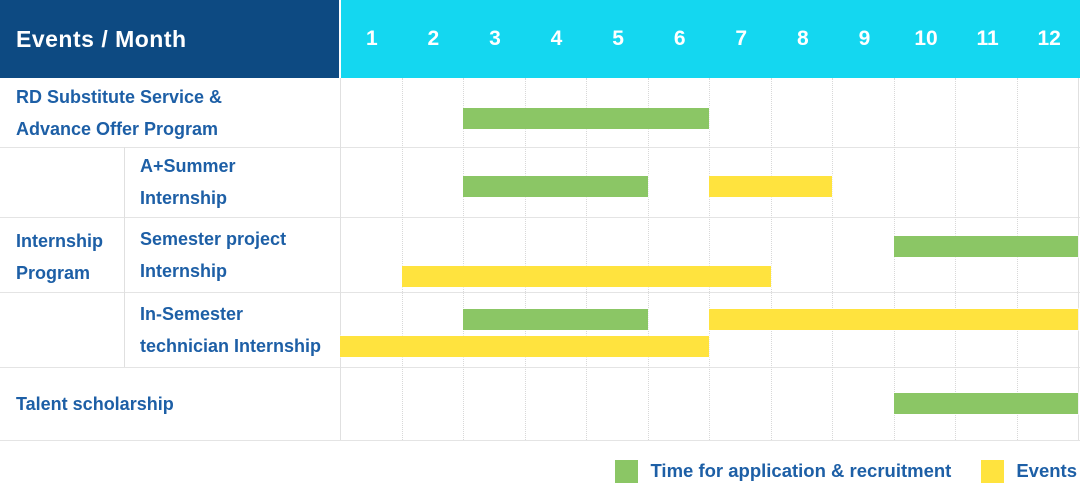  I want to click on month-label-11: 11, so click(987, 38).